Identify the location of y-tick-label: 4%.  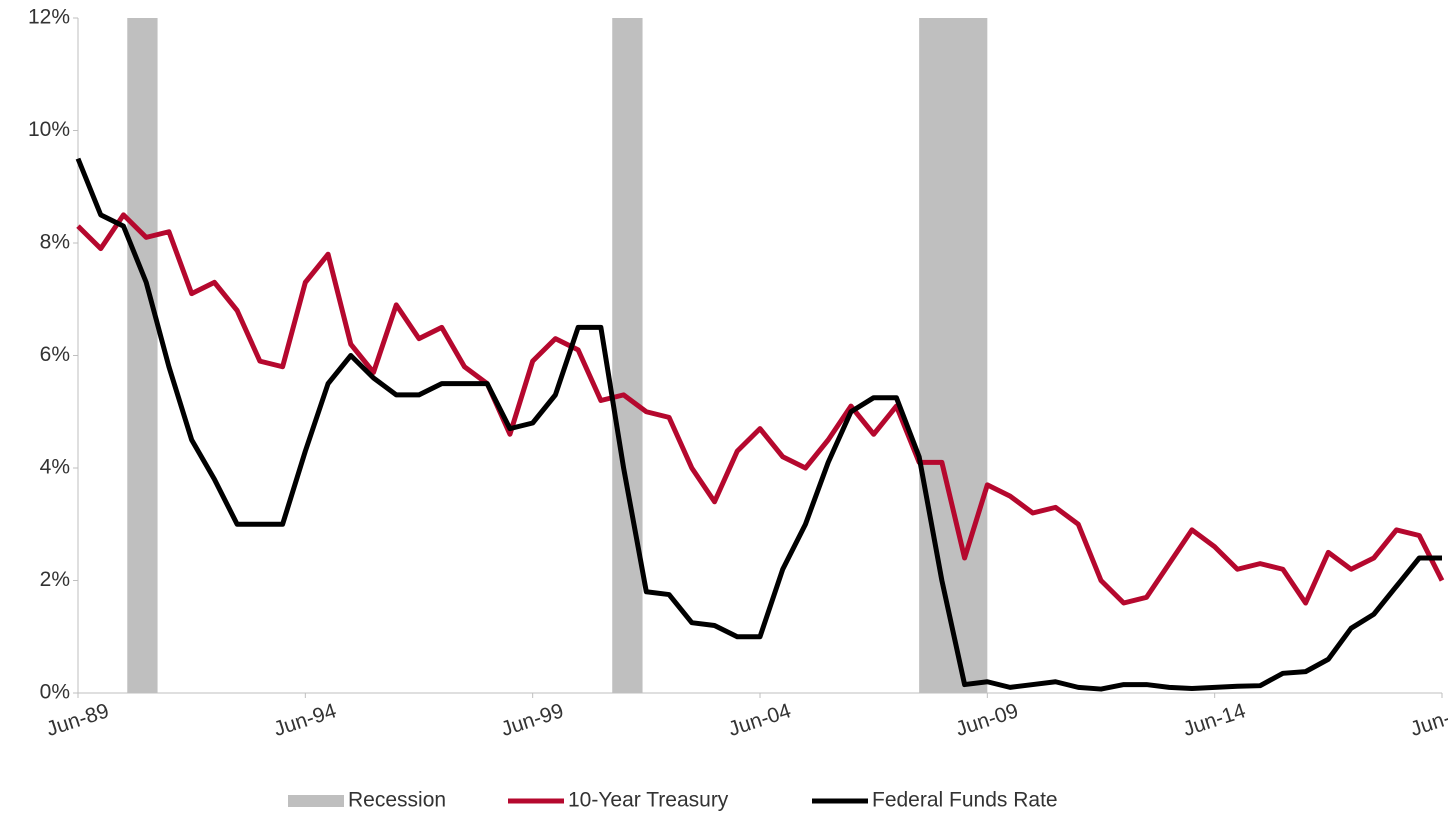
(55, 467).